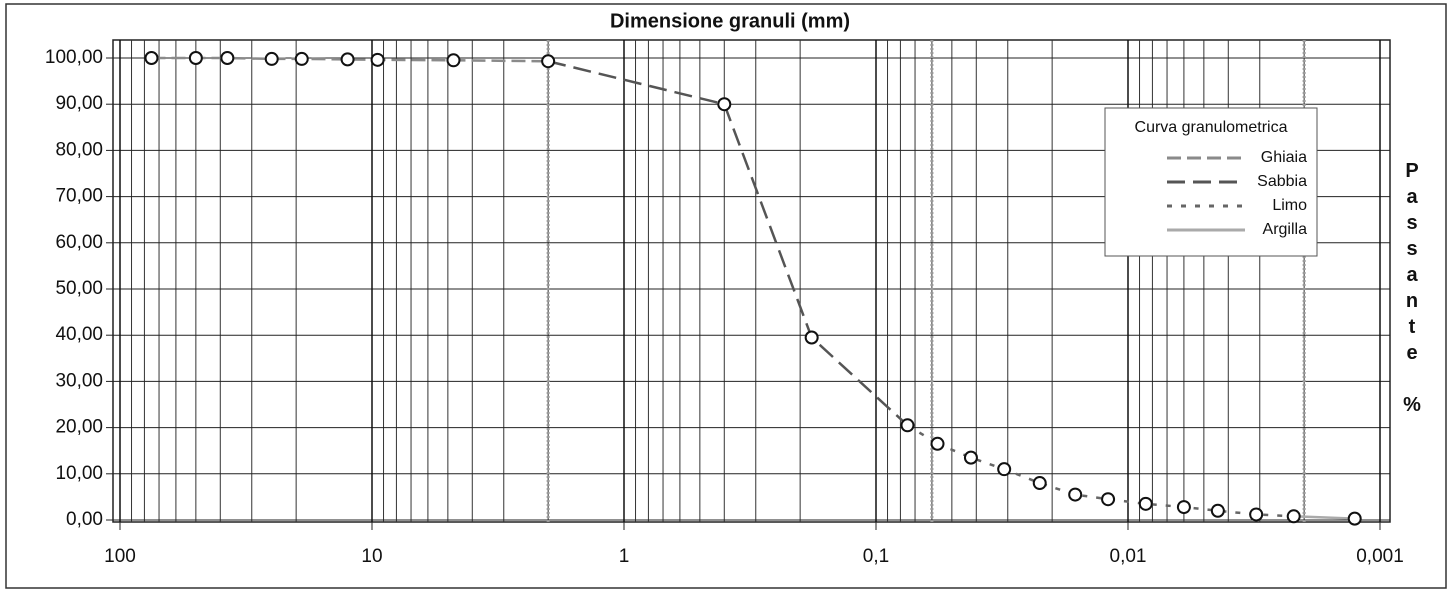 Image resolution: width=1454 pixels, height=595 pixels. Describe the element at coordinates (1211, 127) in the screenshot. I see `legend-title: Curva granulometrica` at that location.